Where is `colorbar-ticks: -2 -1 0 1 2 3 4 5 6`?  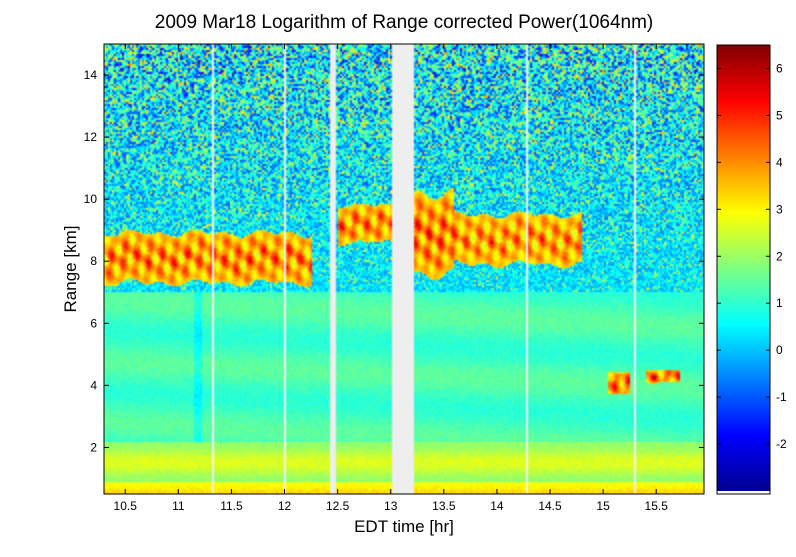
colorbar-ticks: -2 -1 0 1 2 3 4 5 6 is located at coordinates (752, 256).